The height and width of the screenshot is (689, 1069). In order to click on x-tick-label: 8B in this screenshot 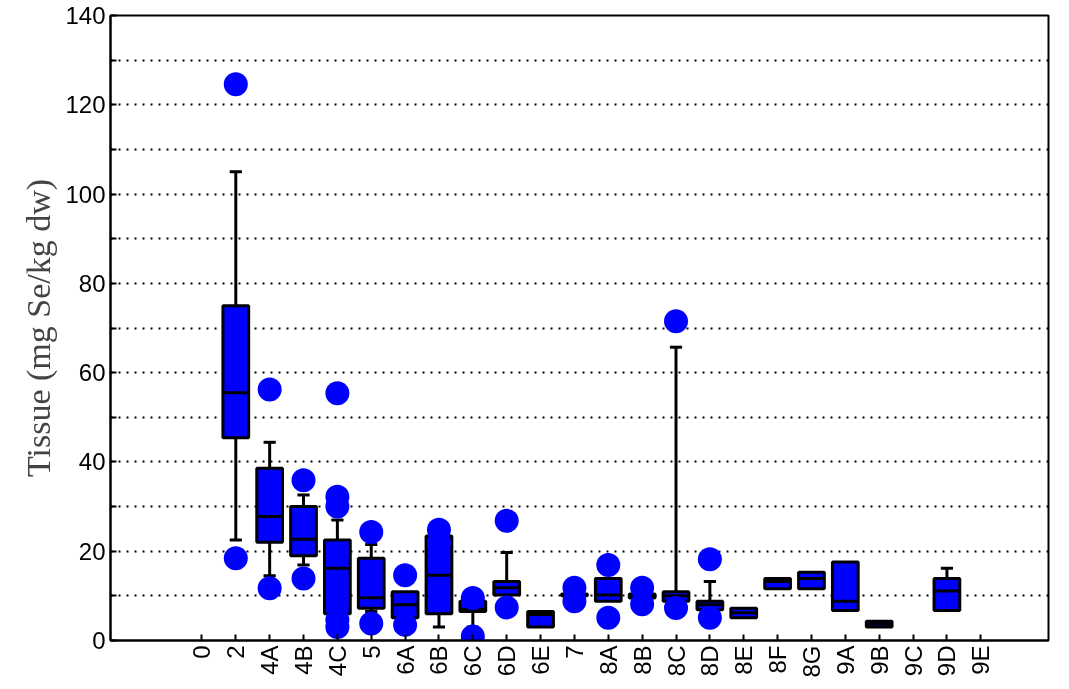, I will do `click(642, 660)`.